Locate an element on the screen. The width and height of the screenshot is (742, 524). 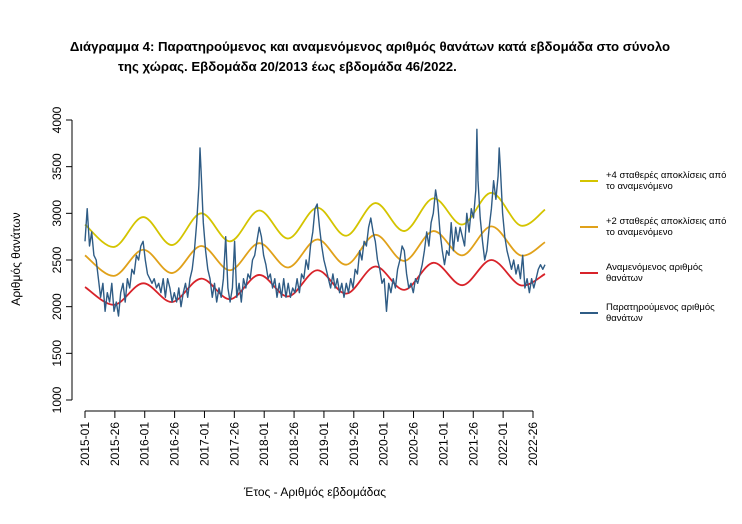
y-tick-label: 1000 is located at coordinates (57, 399).